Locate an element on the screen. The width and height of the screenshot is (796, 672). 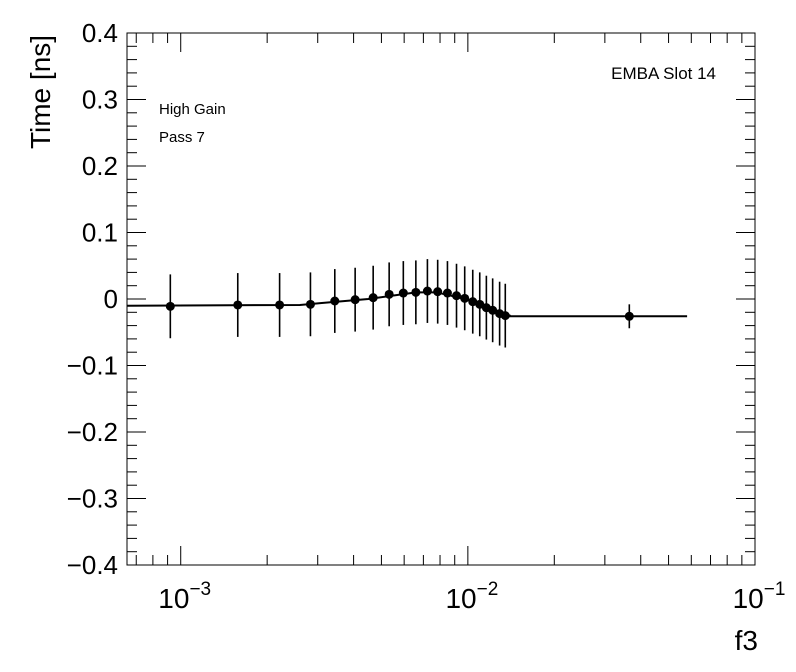
y-tick-label: 0.2 is located at coordinates (100, 166).